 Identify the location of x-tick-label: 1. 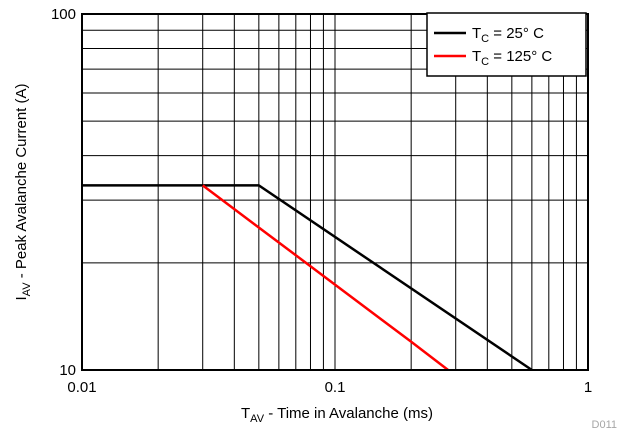
(588, 387).